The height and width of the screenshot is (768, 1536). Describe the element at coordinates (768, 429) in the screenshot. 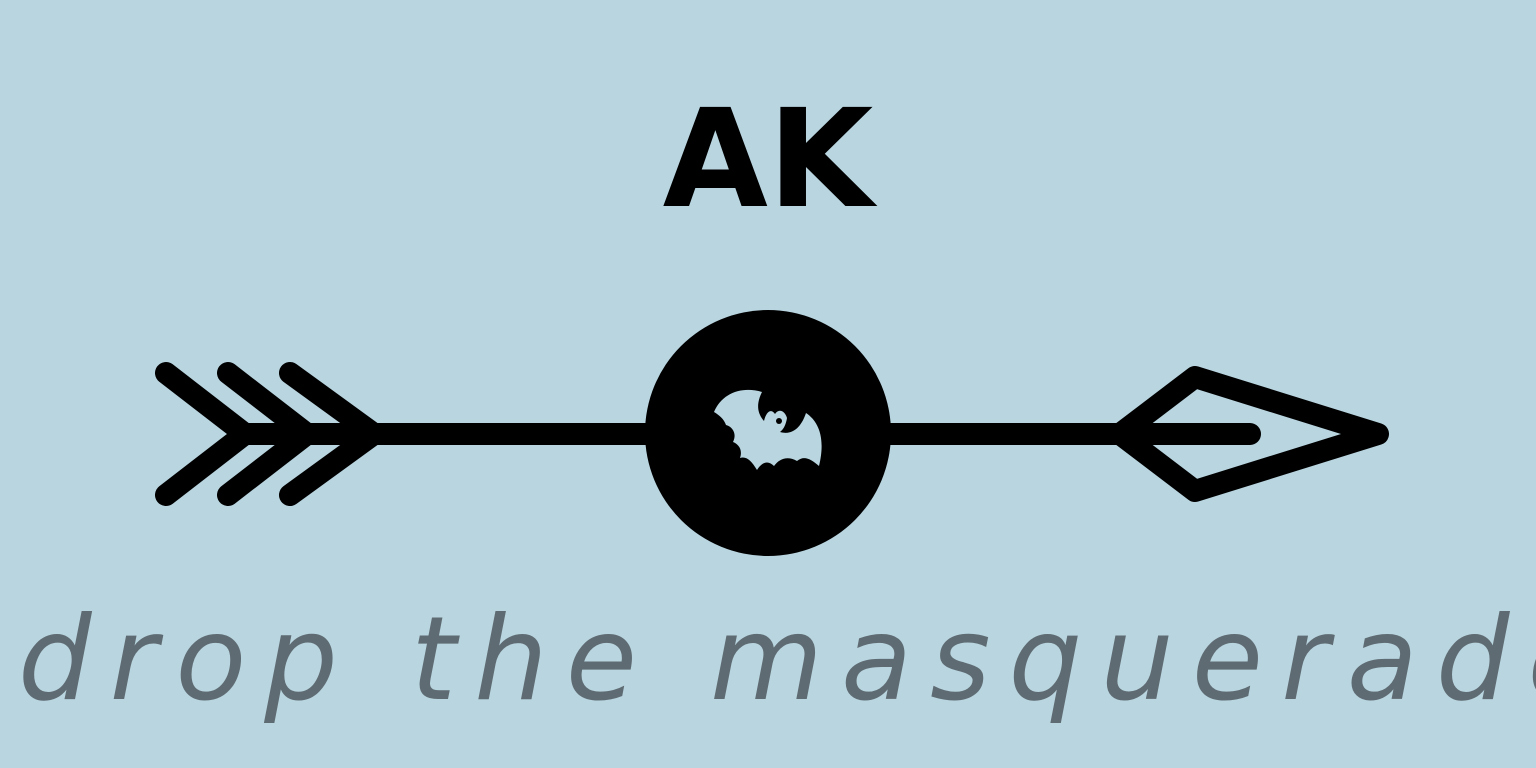

I see `bat-icon` at that location.